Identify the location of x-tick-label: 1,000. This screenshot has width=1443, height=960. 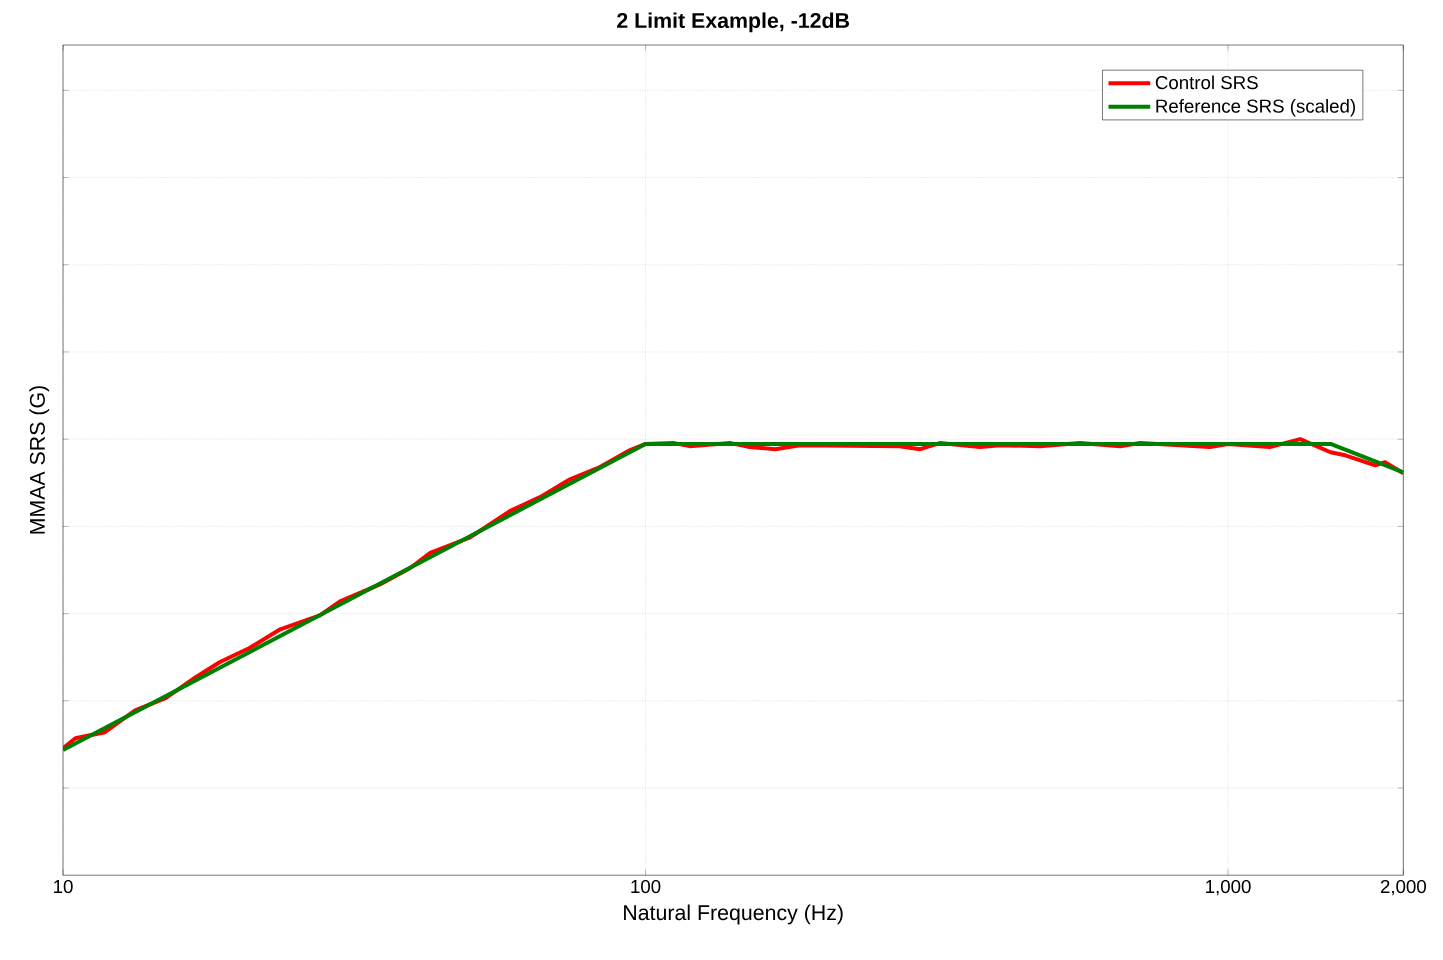
(1228, 887).